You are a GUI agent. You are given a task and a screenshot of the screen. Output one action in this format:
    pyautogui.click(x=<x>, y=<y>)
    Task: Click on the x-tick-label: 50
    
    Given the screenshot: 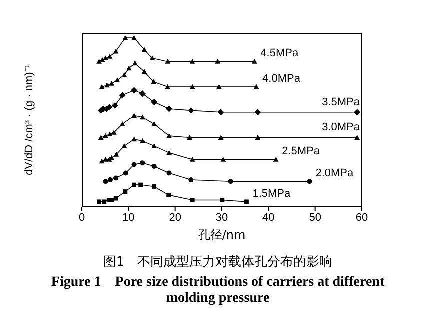 What is the action you would take?
    pyautogui.click(x=315, y=218)
    